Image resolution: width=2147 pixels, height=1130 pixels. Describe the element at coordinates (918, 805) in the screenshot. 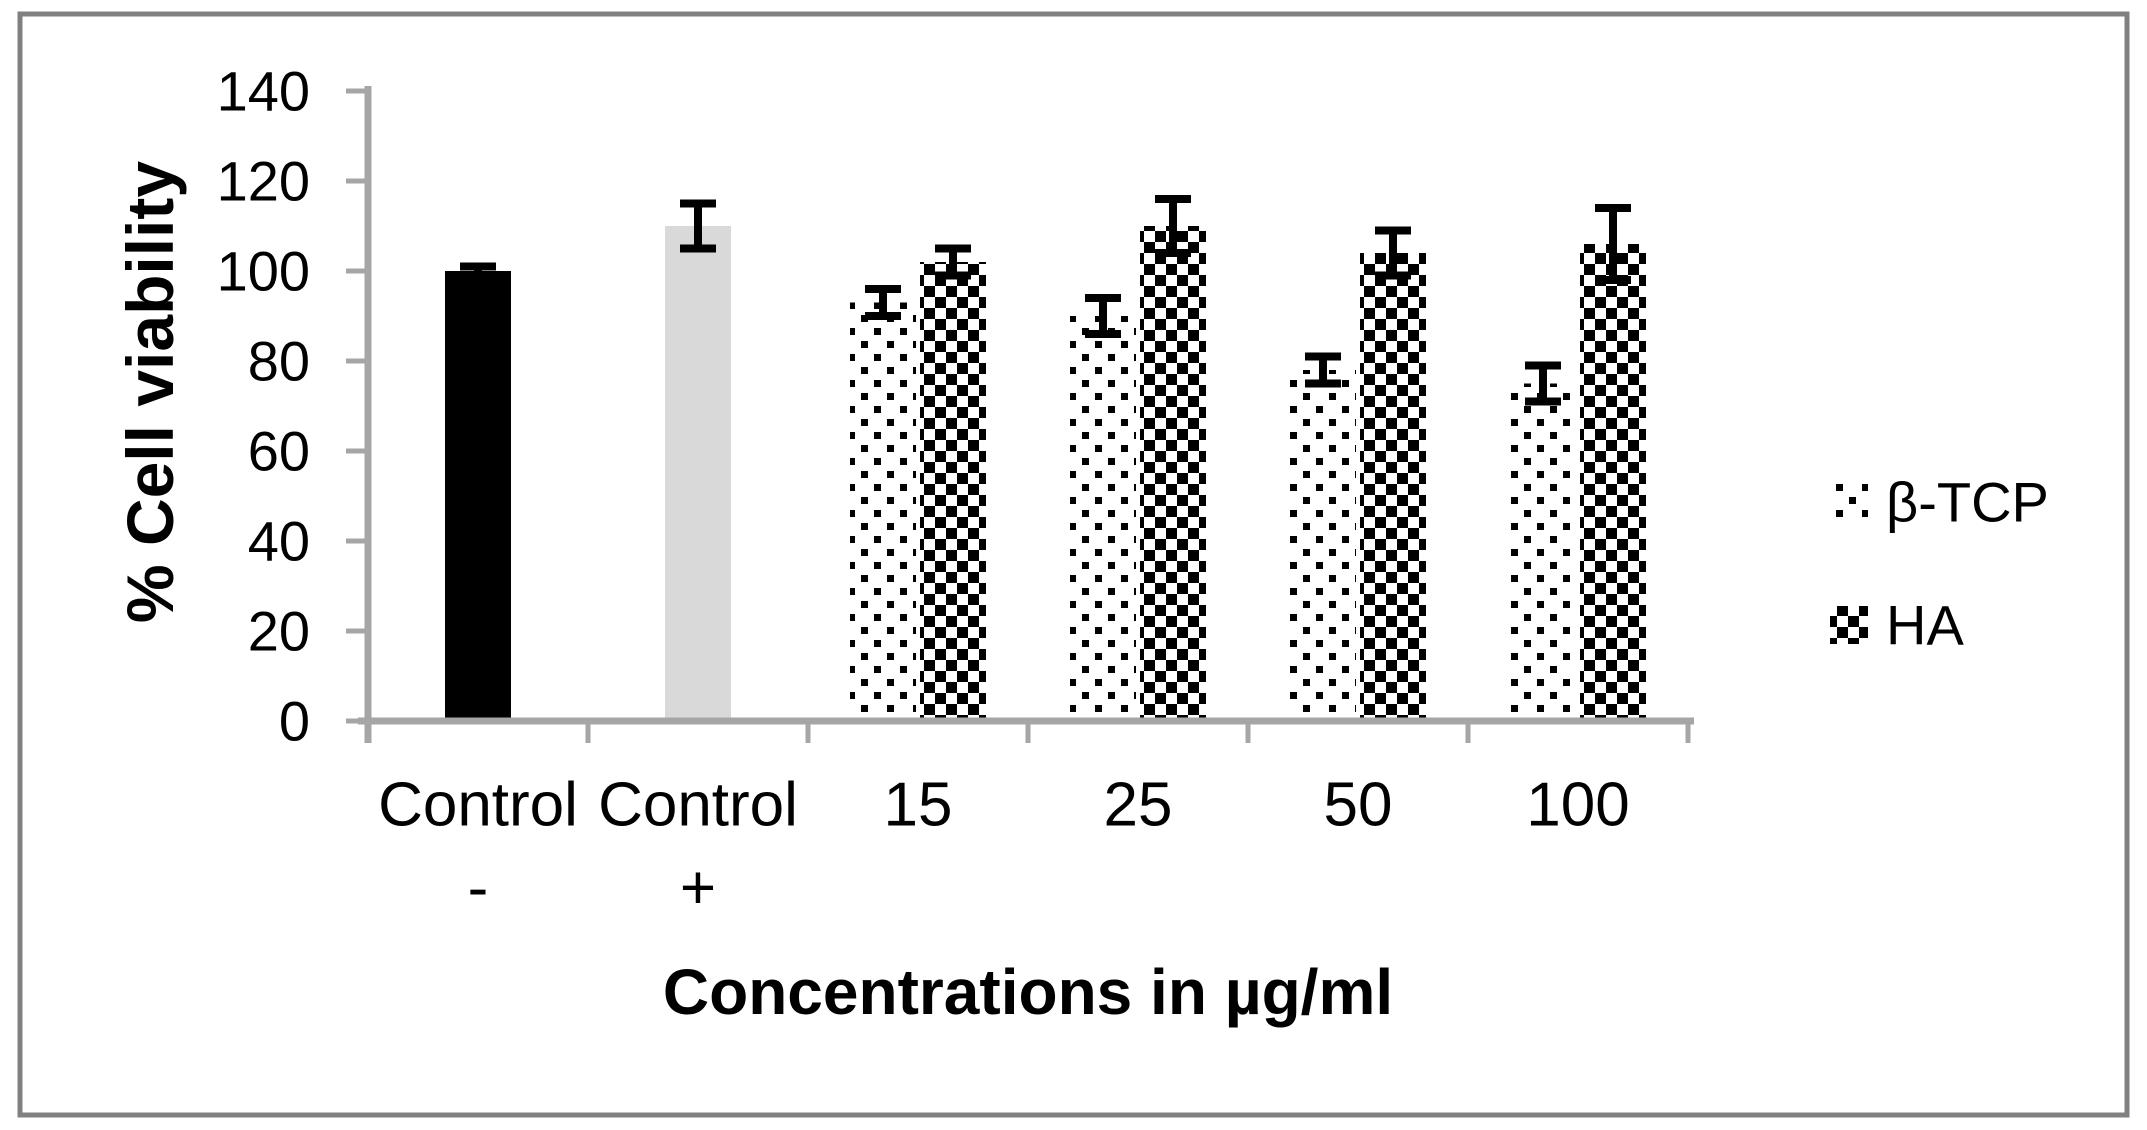

I see `x-label-15: 15` at that location.